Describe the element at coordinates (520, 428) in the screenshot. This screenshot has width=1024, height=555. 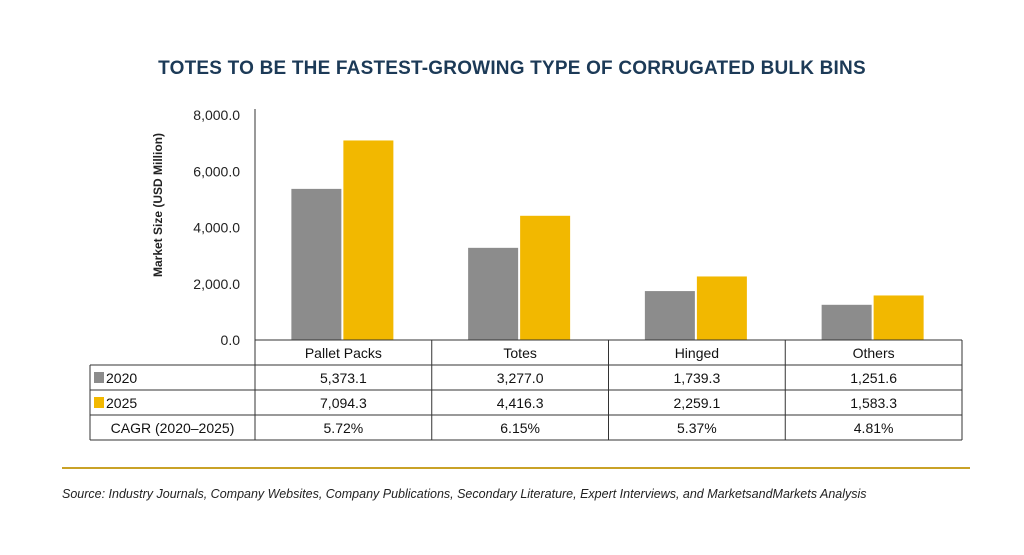
I see `cagr-value: 6.15%` at that location.